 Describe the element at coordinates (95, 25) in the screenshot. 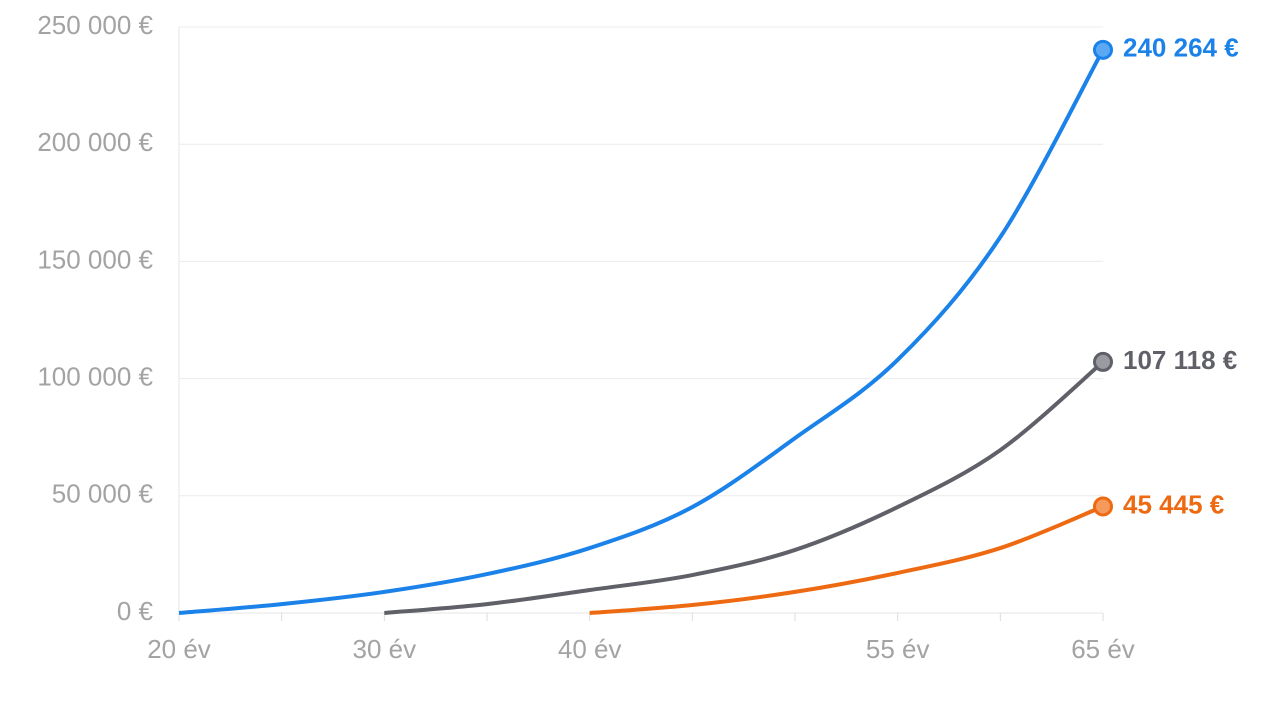

I see `y-tick-label: 250 000 €` at that location.